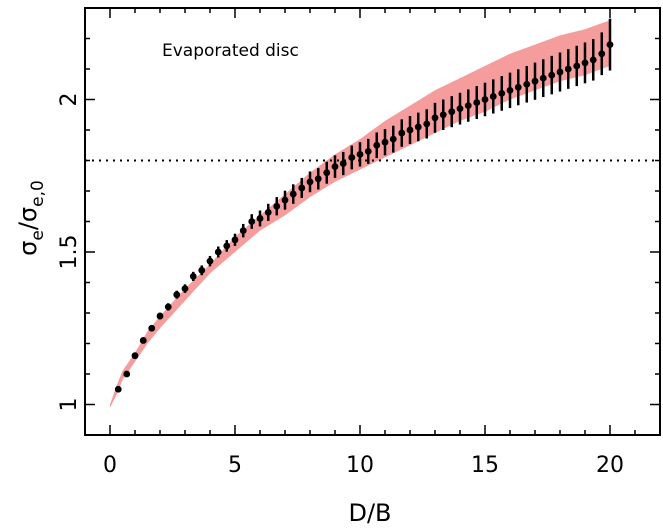 The height and width of the screenshot is (529, 663). I want to click on y-tick-labels: 11.52, so click(69, 252).